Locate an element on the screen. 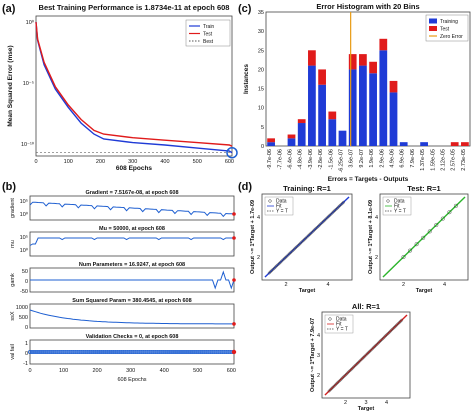 The height and width of the screenshot is (420, 474). legend-label-c: Test is located at coordinates (445, 30).